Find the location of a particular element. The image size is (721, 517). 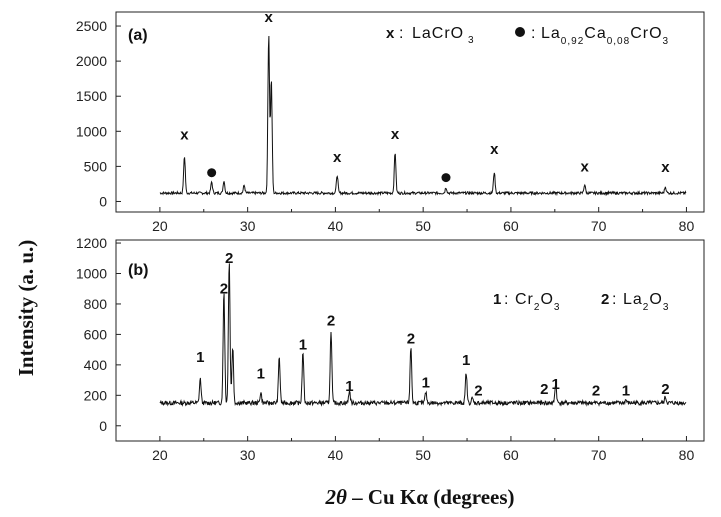

y-tick-label: 600 is located at coordinates (96, 334).